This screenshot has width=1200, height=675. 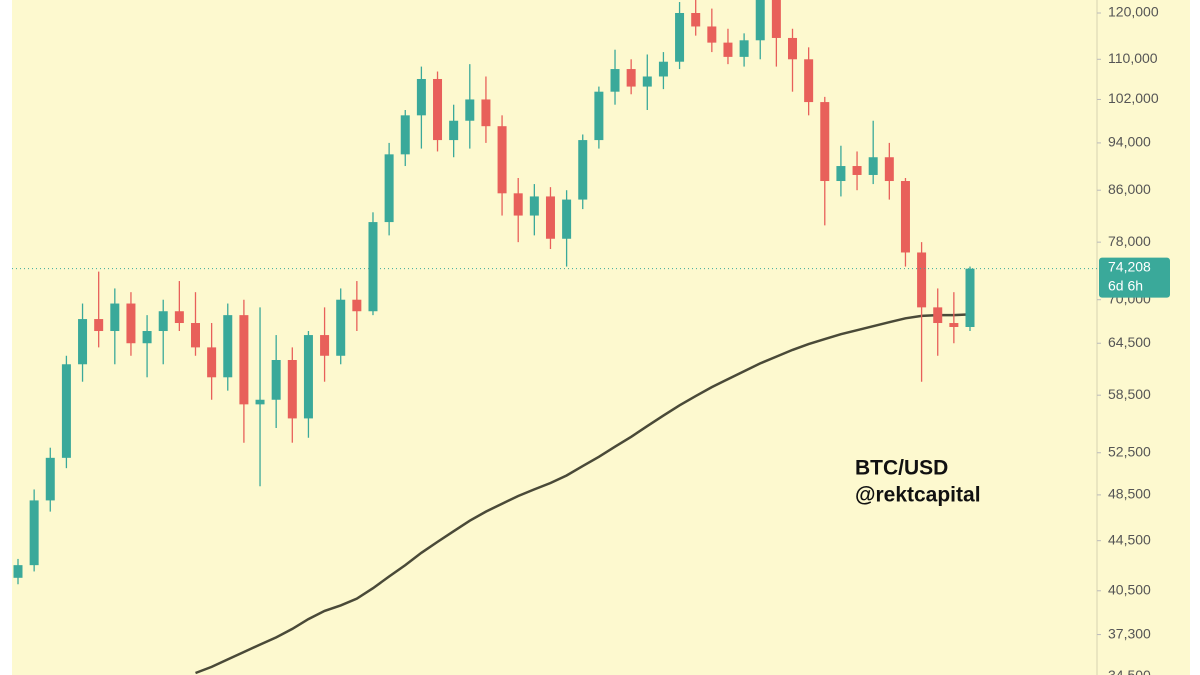 I want to click on last-price-box, so click(x=1134, y=277).